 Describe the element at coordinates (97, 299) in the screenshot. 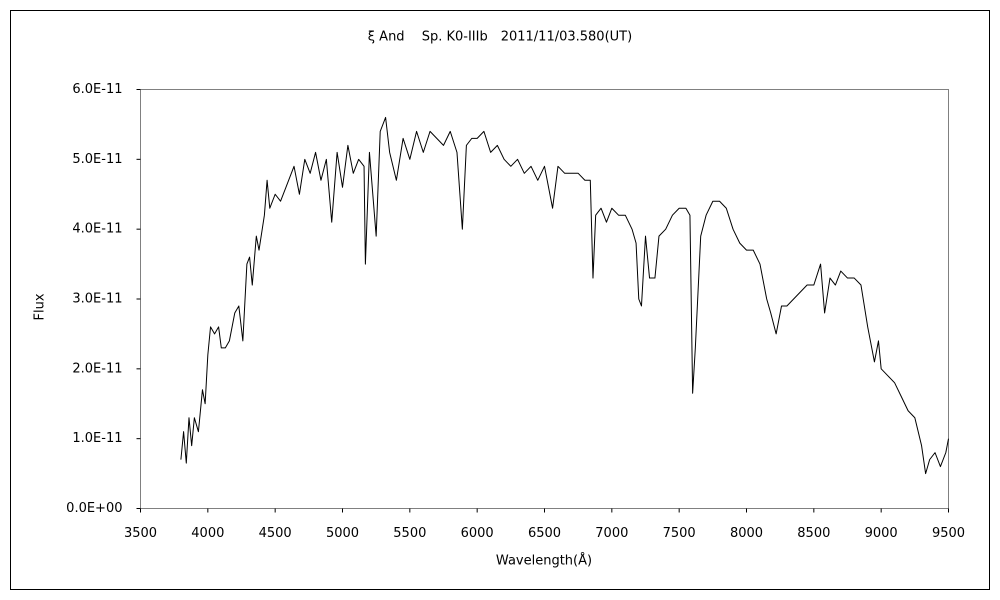

I see `y-tick-label: 3.0E-11` at that location.